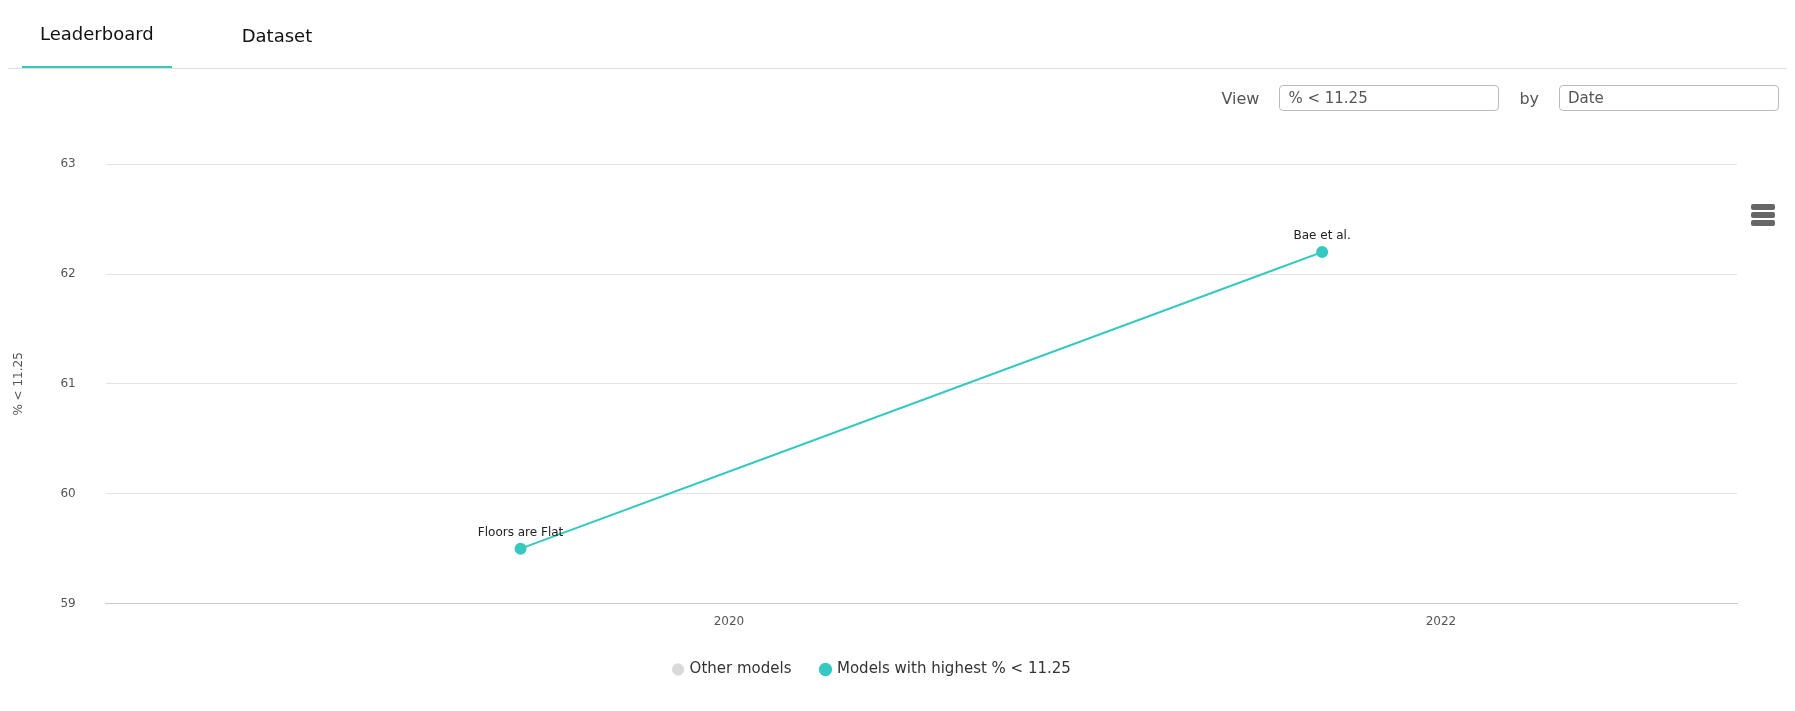 Image resolution: width=1795 pixels, height=711 pixels. What do you see at coordinates (1441, 620) in the screenshot?
I see `x-tick-label: 2022` at bounding box center [1441, 620].